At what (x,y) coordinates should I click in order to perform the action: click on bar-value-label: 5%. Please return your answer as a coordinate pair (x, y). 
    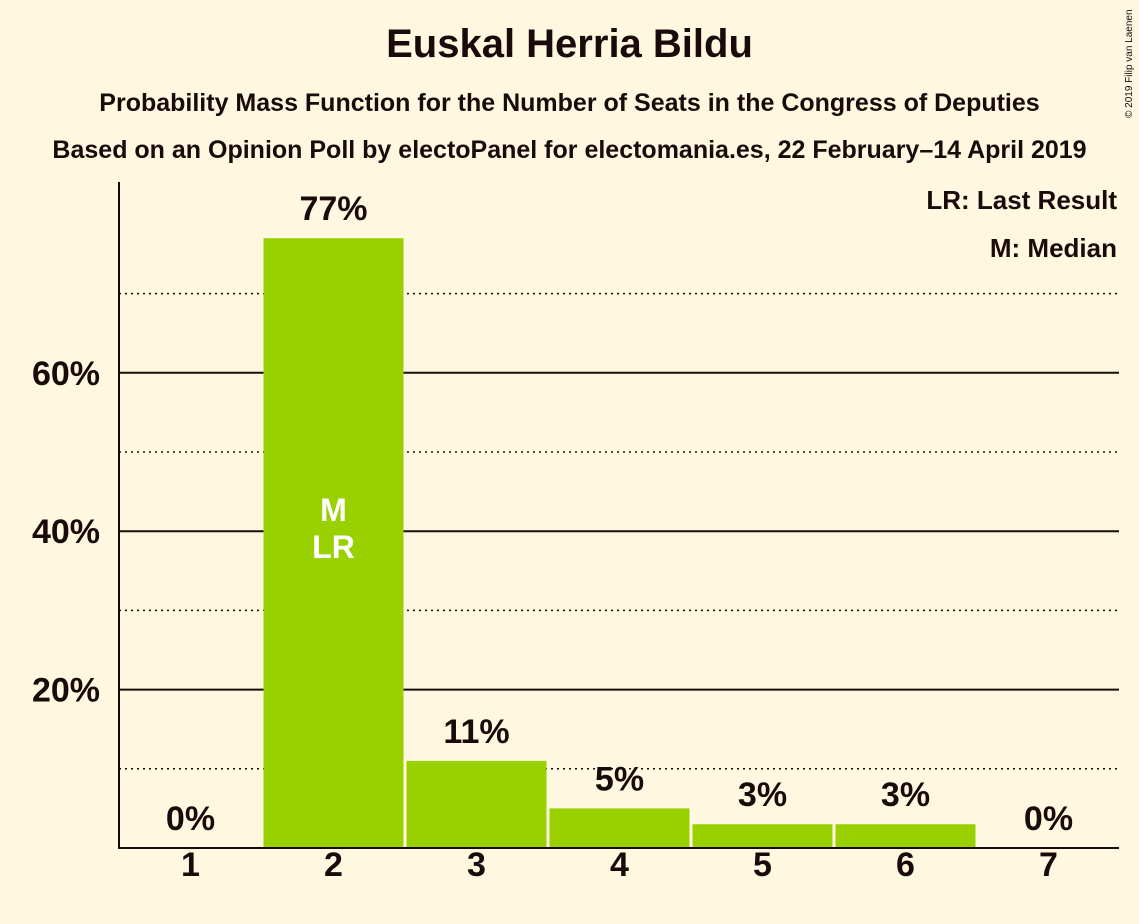
    Looking at the image, I should click on (619, 779).